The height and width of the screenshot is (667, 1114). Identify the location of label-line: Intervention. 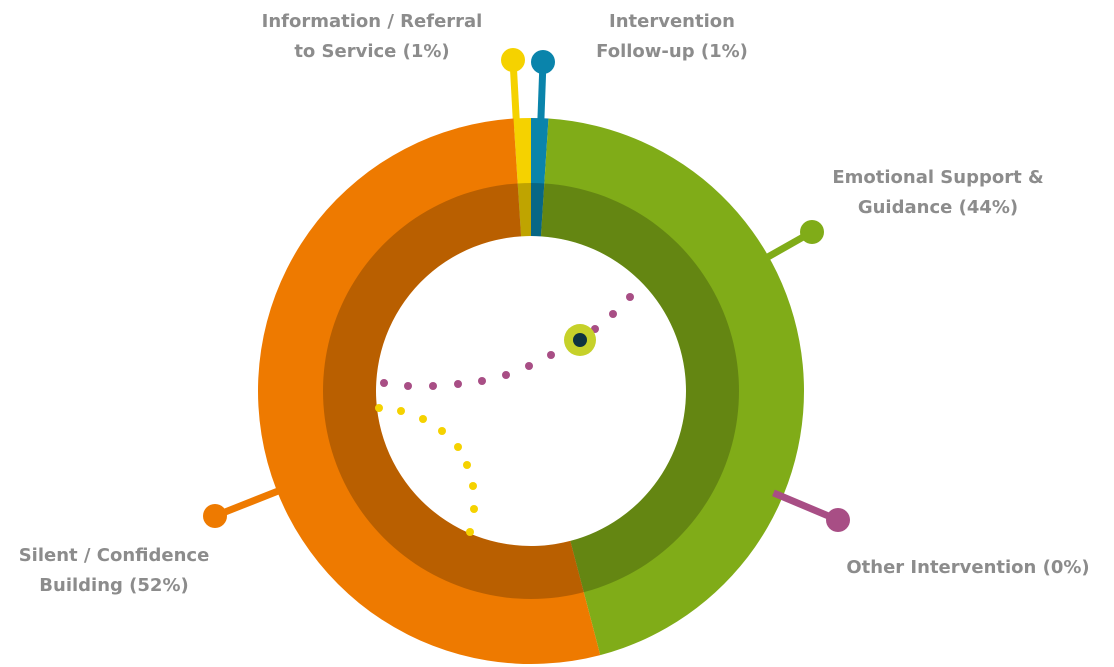
(672, 21).